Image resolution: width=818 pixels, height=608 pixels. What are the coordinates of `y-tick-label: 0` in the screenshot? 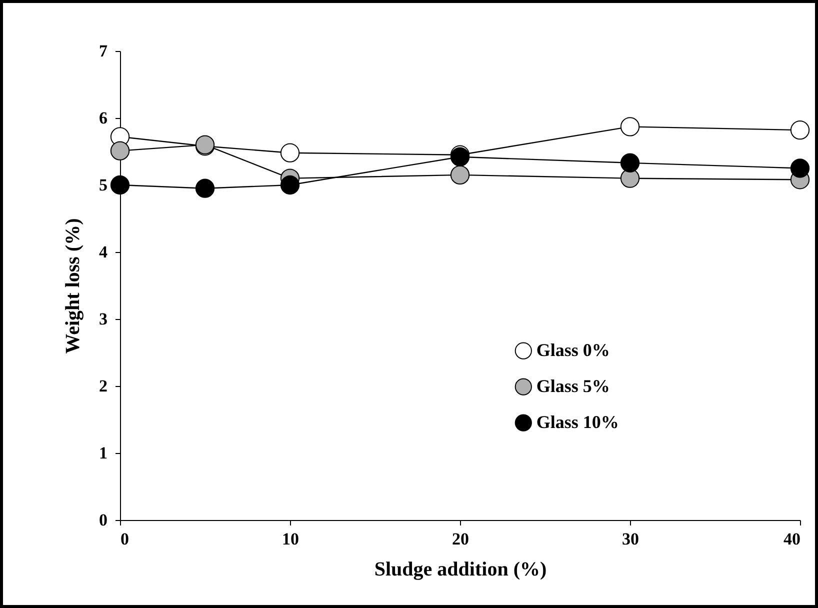 It's located at (103, 520).